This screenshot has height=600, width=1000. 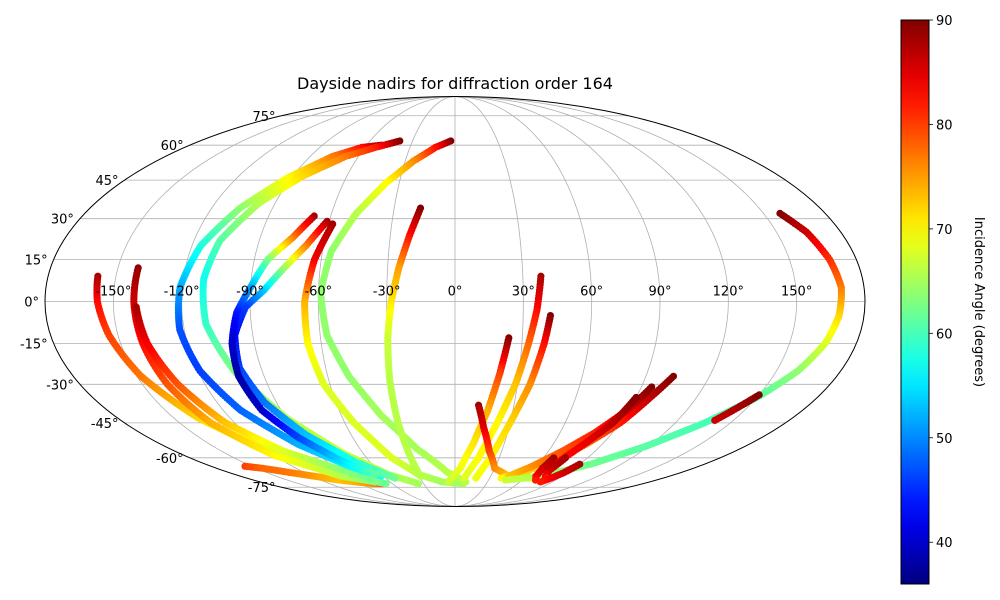 I want to click on chart-title: Dayside nadirs for diffraction order 164, so click(x=455, y=83).